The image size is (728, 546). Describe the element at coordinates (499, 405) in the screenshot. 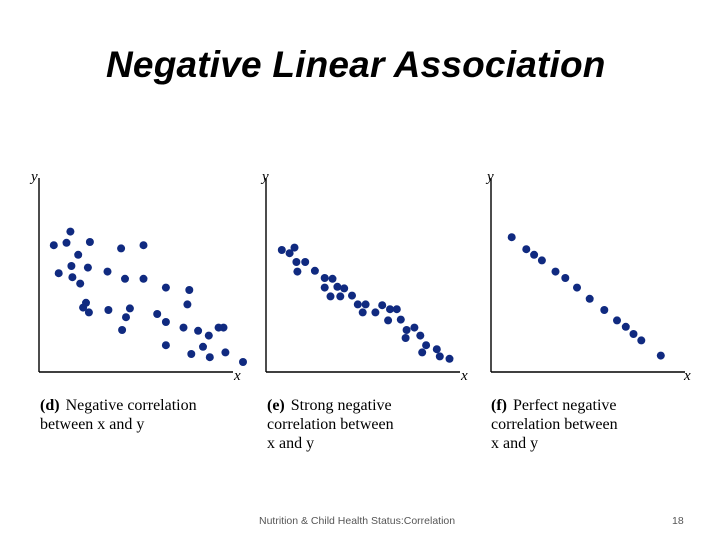

I see `caption-tag: (f)` at that location.